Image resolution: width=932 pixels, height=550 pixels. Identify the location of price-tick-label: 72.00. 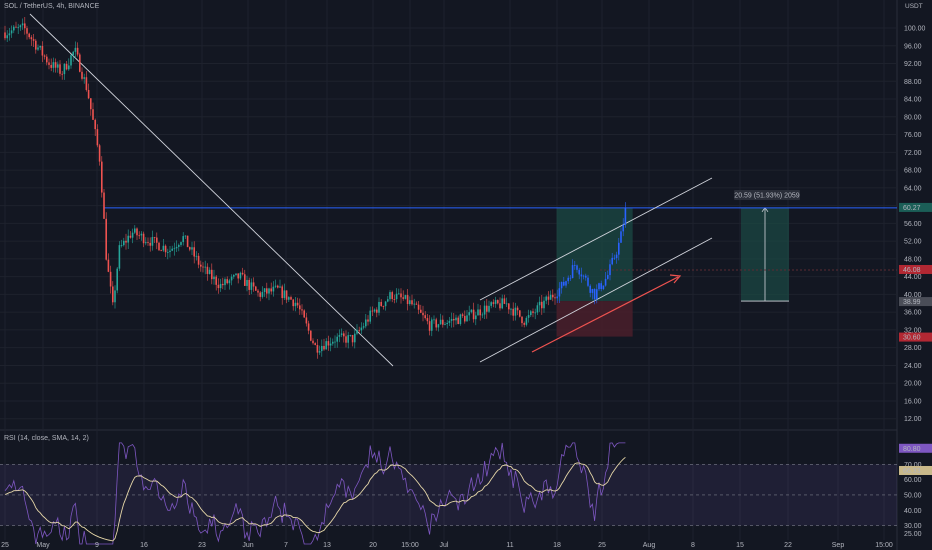
(913, 153).